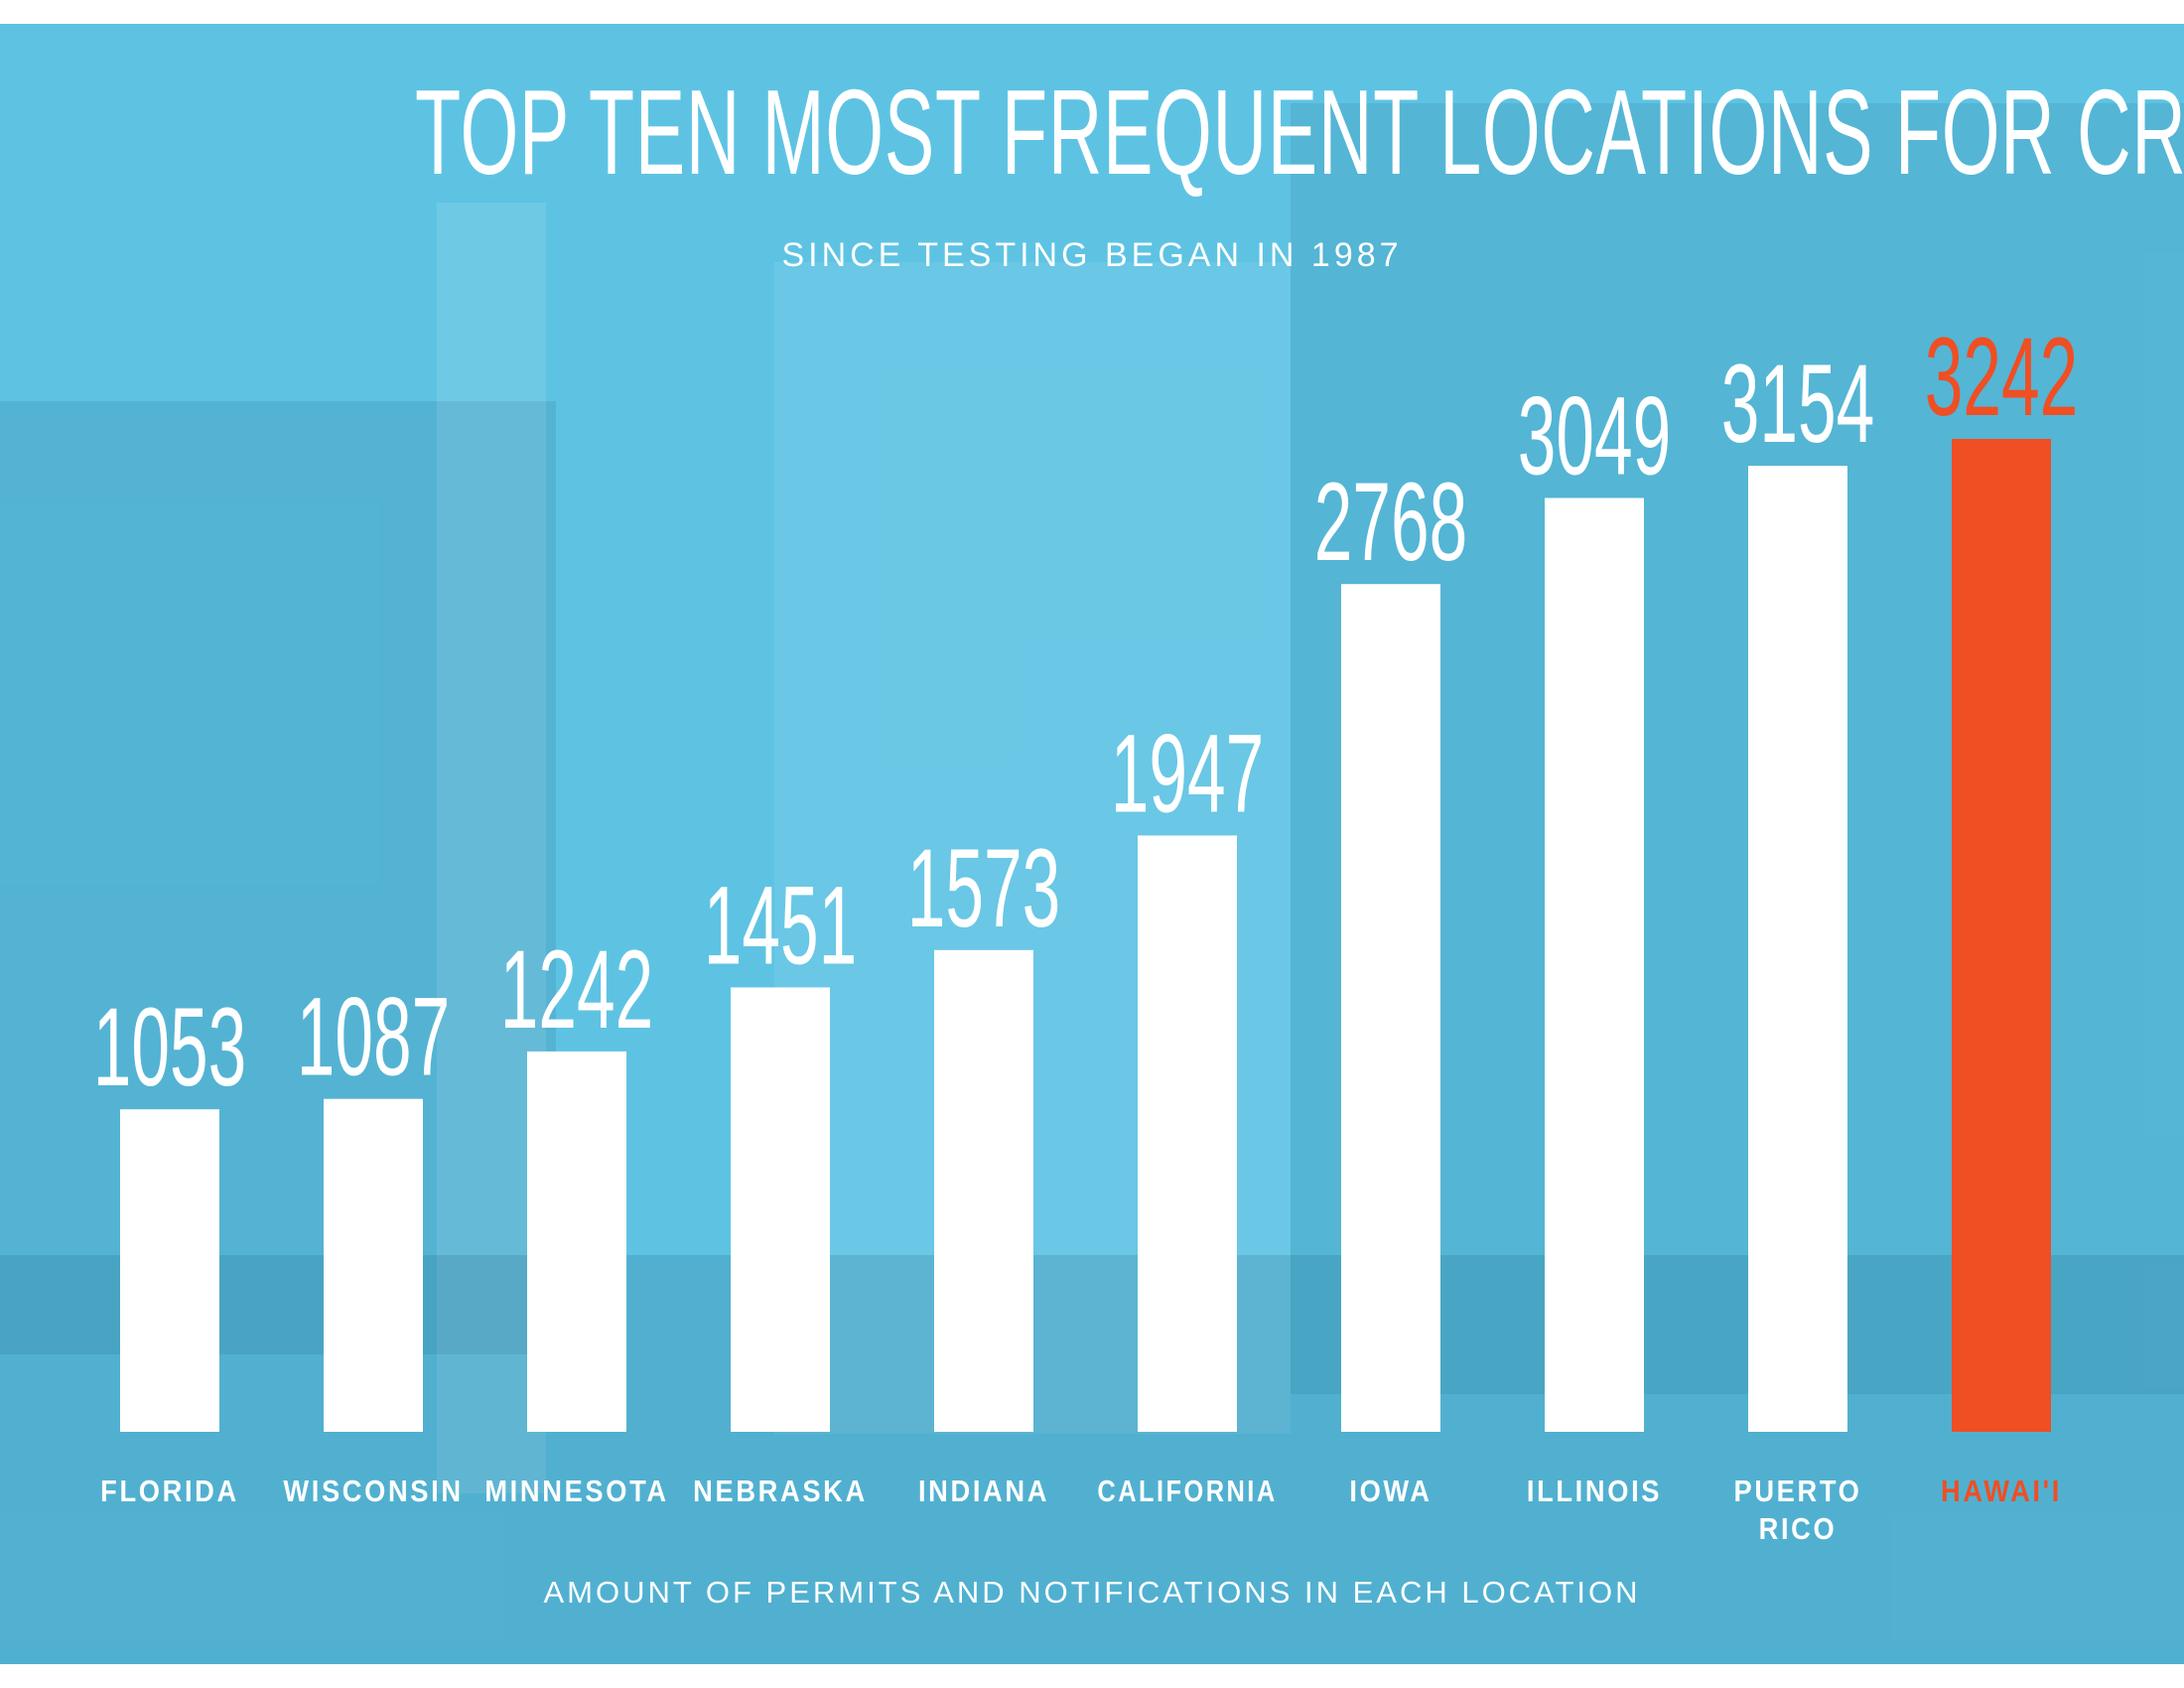 The height and width of the screenshot is (1688, 2184). I want to click on category-label-iowa: IOWA, so click(1390, 1491).